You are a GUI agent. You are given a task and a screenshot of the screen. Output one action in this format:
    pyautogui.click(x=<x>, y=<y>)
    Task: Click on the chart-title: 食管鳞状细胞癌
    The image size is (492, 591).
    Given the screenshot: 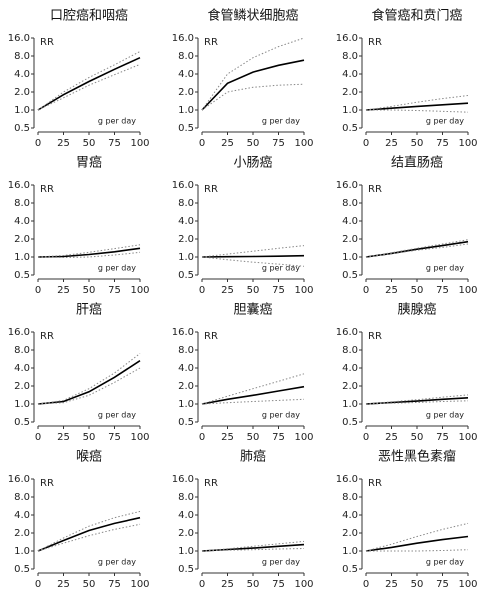 What is the action you would take?
    pyautogui.click(x=252, y=16)
    